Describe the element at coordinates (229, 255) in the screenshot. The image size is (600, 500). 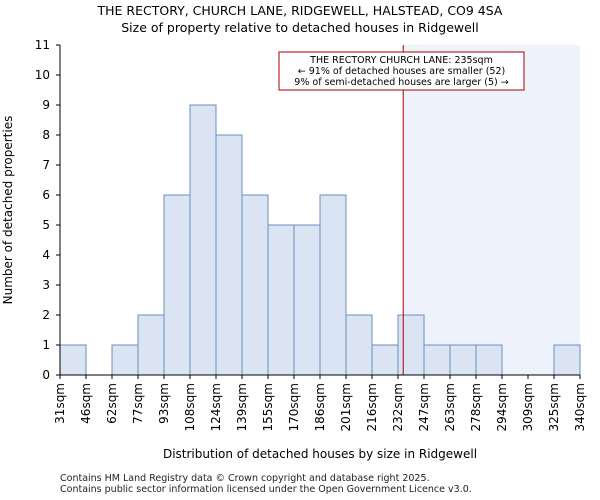
I see `bar-124sqm` at that location.